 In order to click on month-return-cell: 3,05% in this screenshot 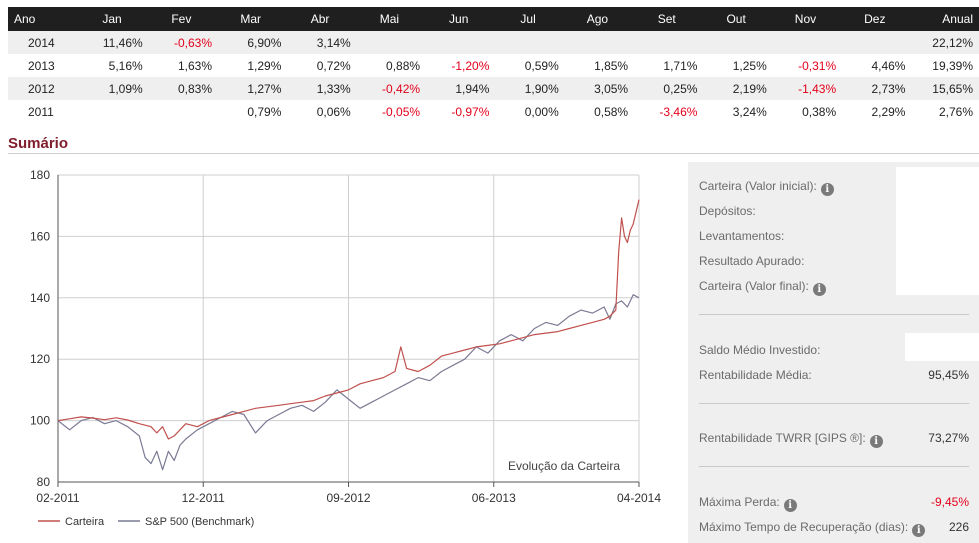, I will do `click(597, 88)`.